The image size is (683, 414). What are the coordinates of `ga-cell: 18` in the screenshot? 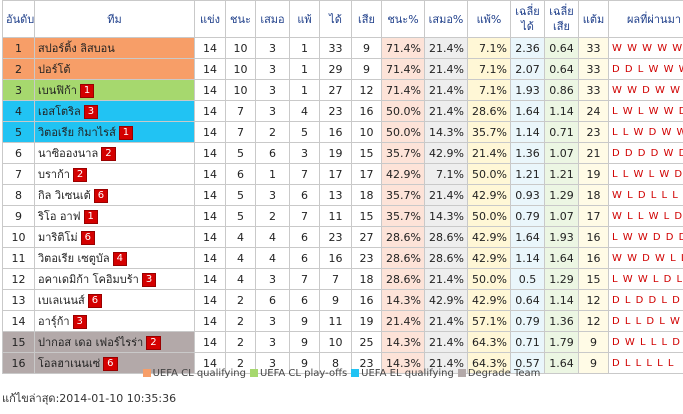 It's located at (366, 195).